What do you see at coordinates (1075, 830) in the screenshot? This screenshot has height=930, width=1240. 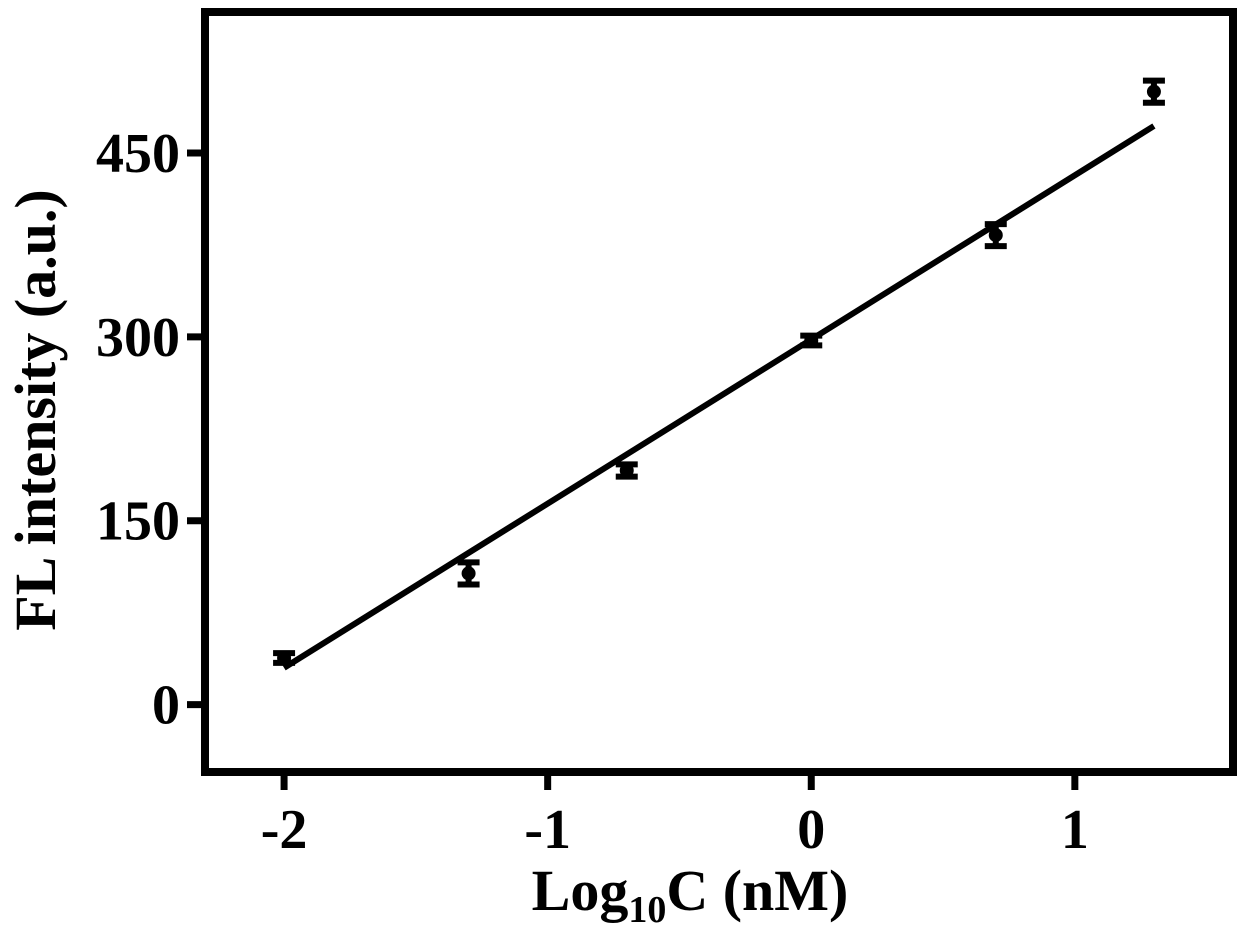 I see `x-tick-label: 1` at bounding box center [1075, 830].